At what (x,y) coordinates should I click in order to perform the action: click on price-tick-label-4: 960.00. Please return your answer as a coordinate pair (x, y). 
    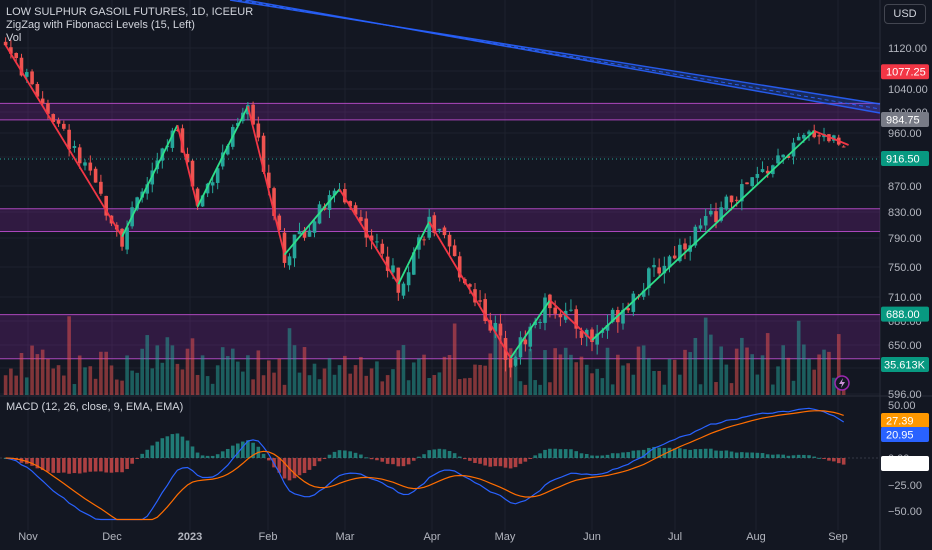
    Looking at the image, I should click on (905, 134).